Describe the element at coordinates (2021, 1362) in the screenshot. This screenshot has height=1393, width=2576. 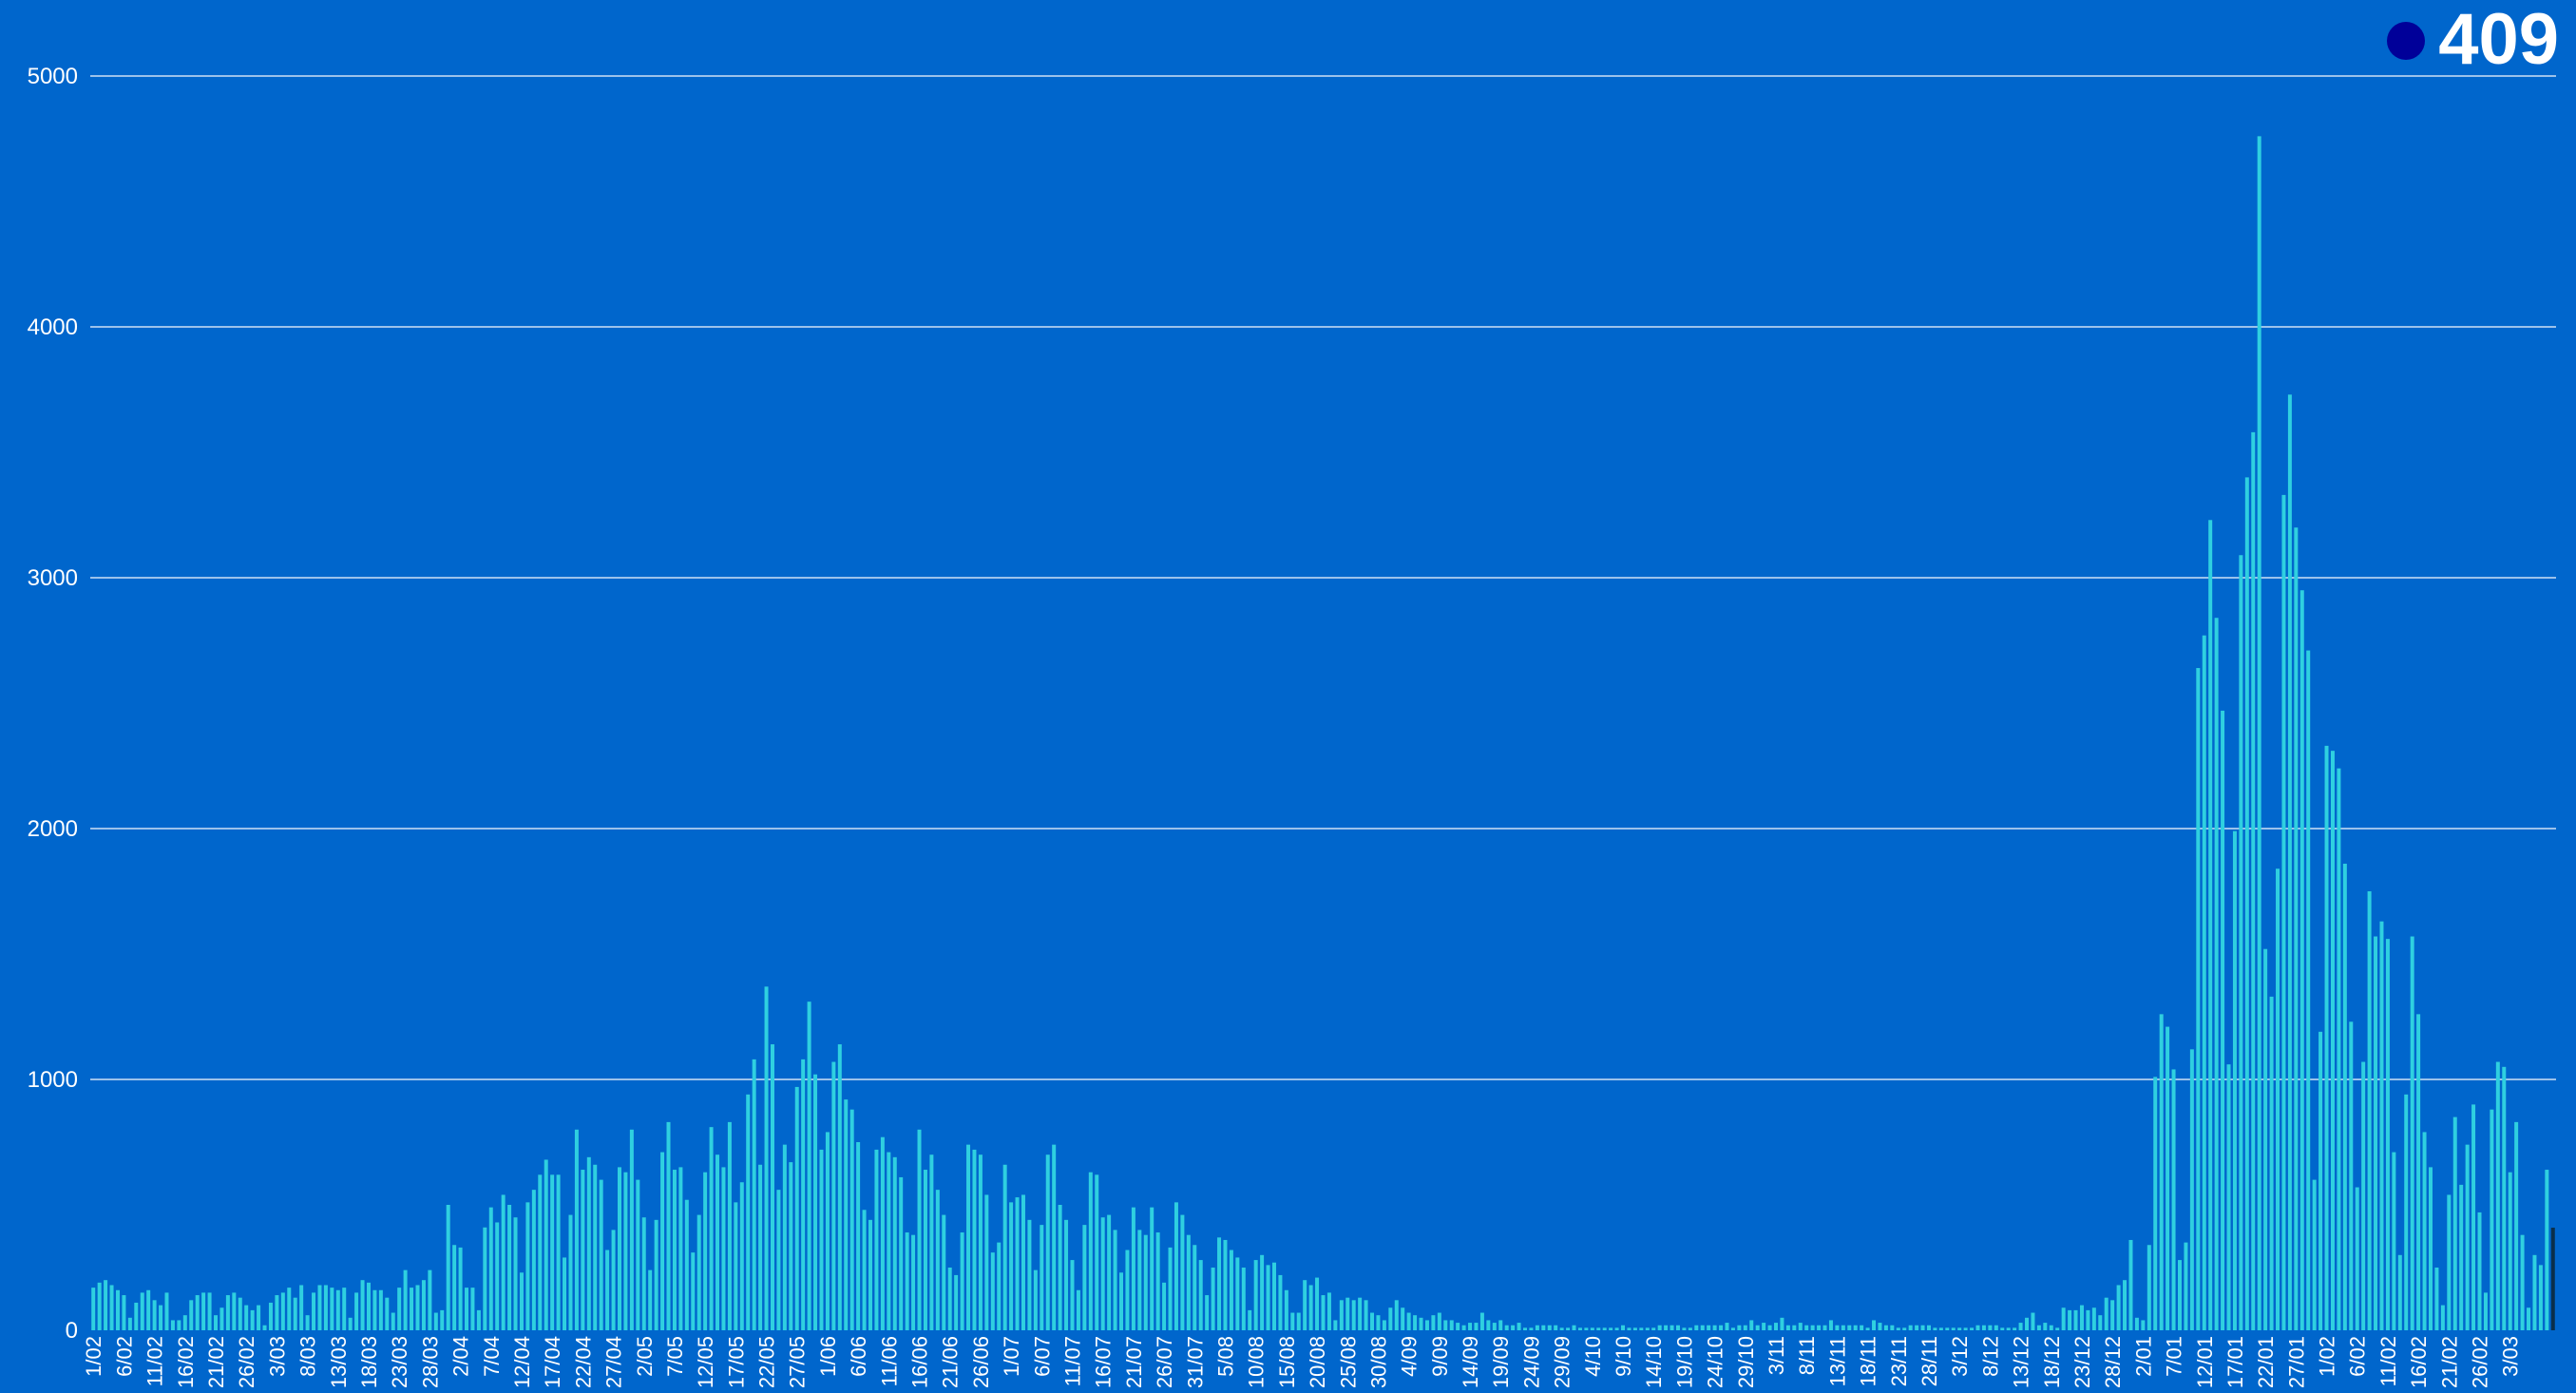
I see `x-tick-label: 13/12` at that location.